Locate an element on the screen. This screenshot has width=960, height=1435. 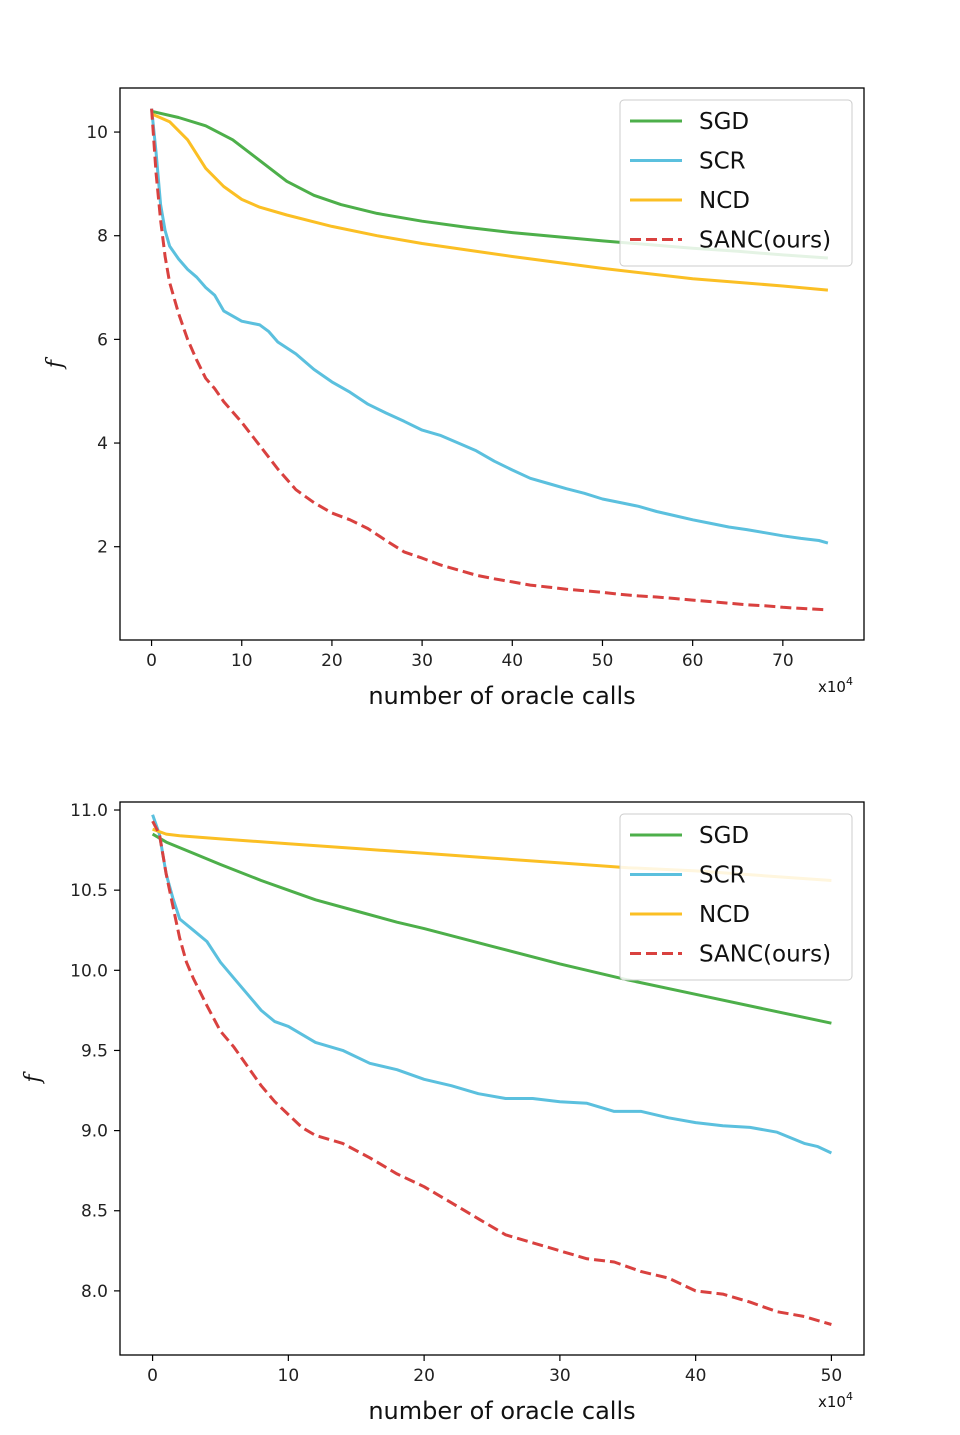
series-line-ncd is located at coordinates (490, 202).